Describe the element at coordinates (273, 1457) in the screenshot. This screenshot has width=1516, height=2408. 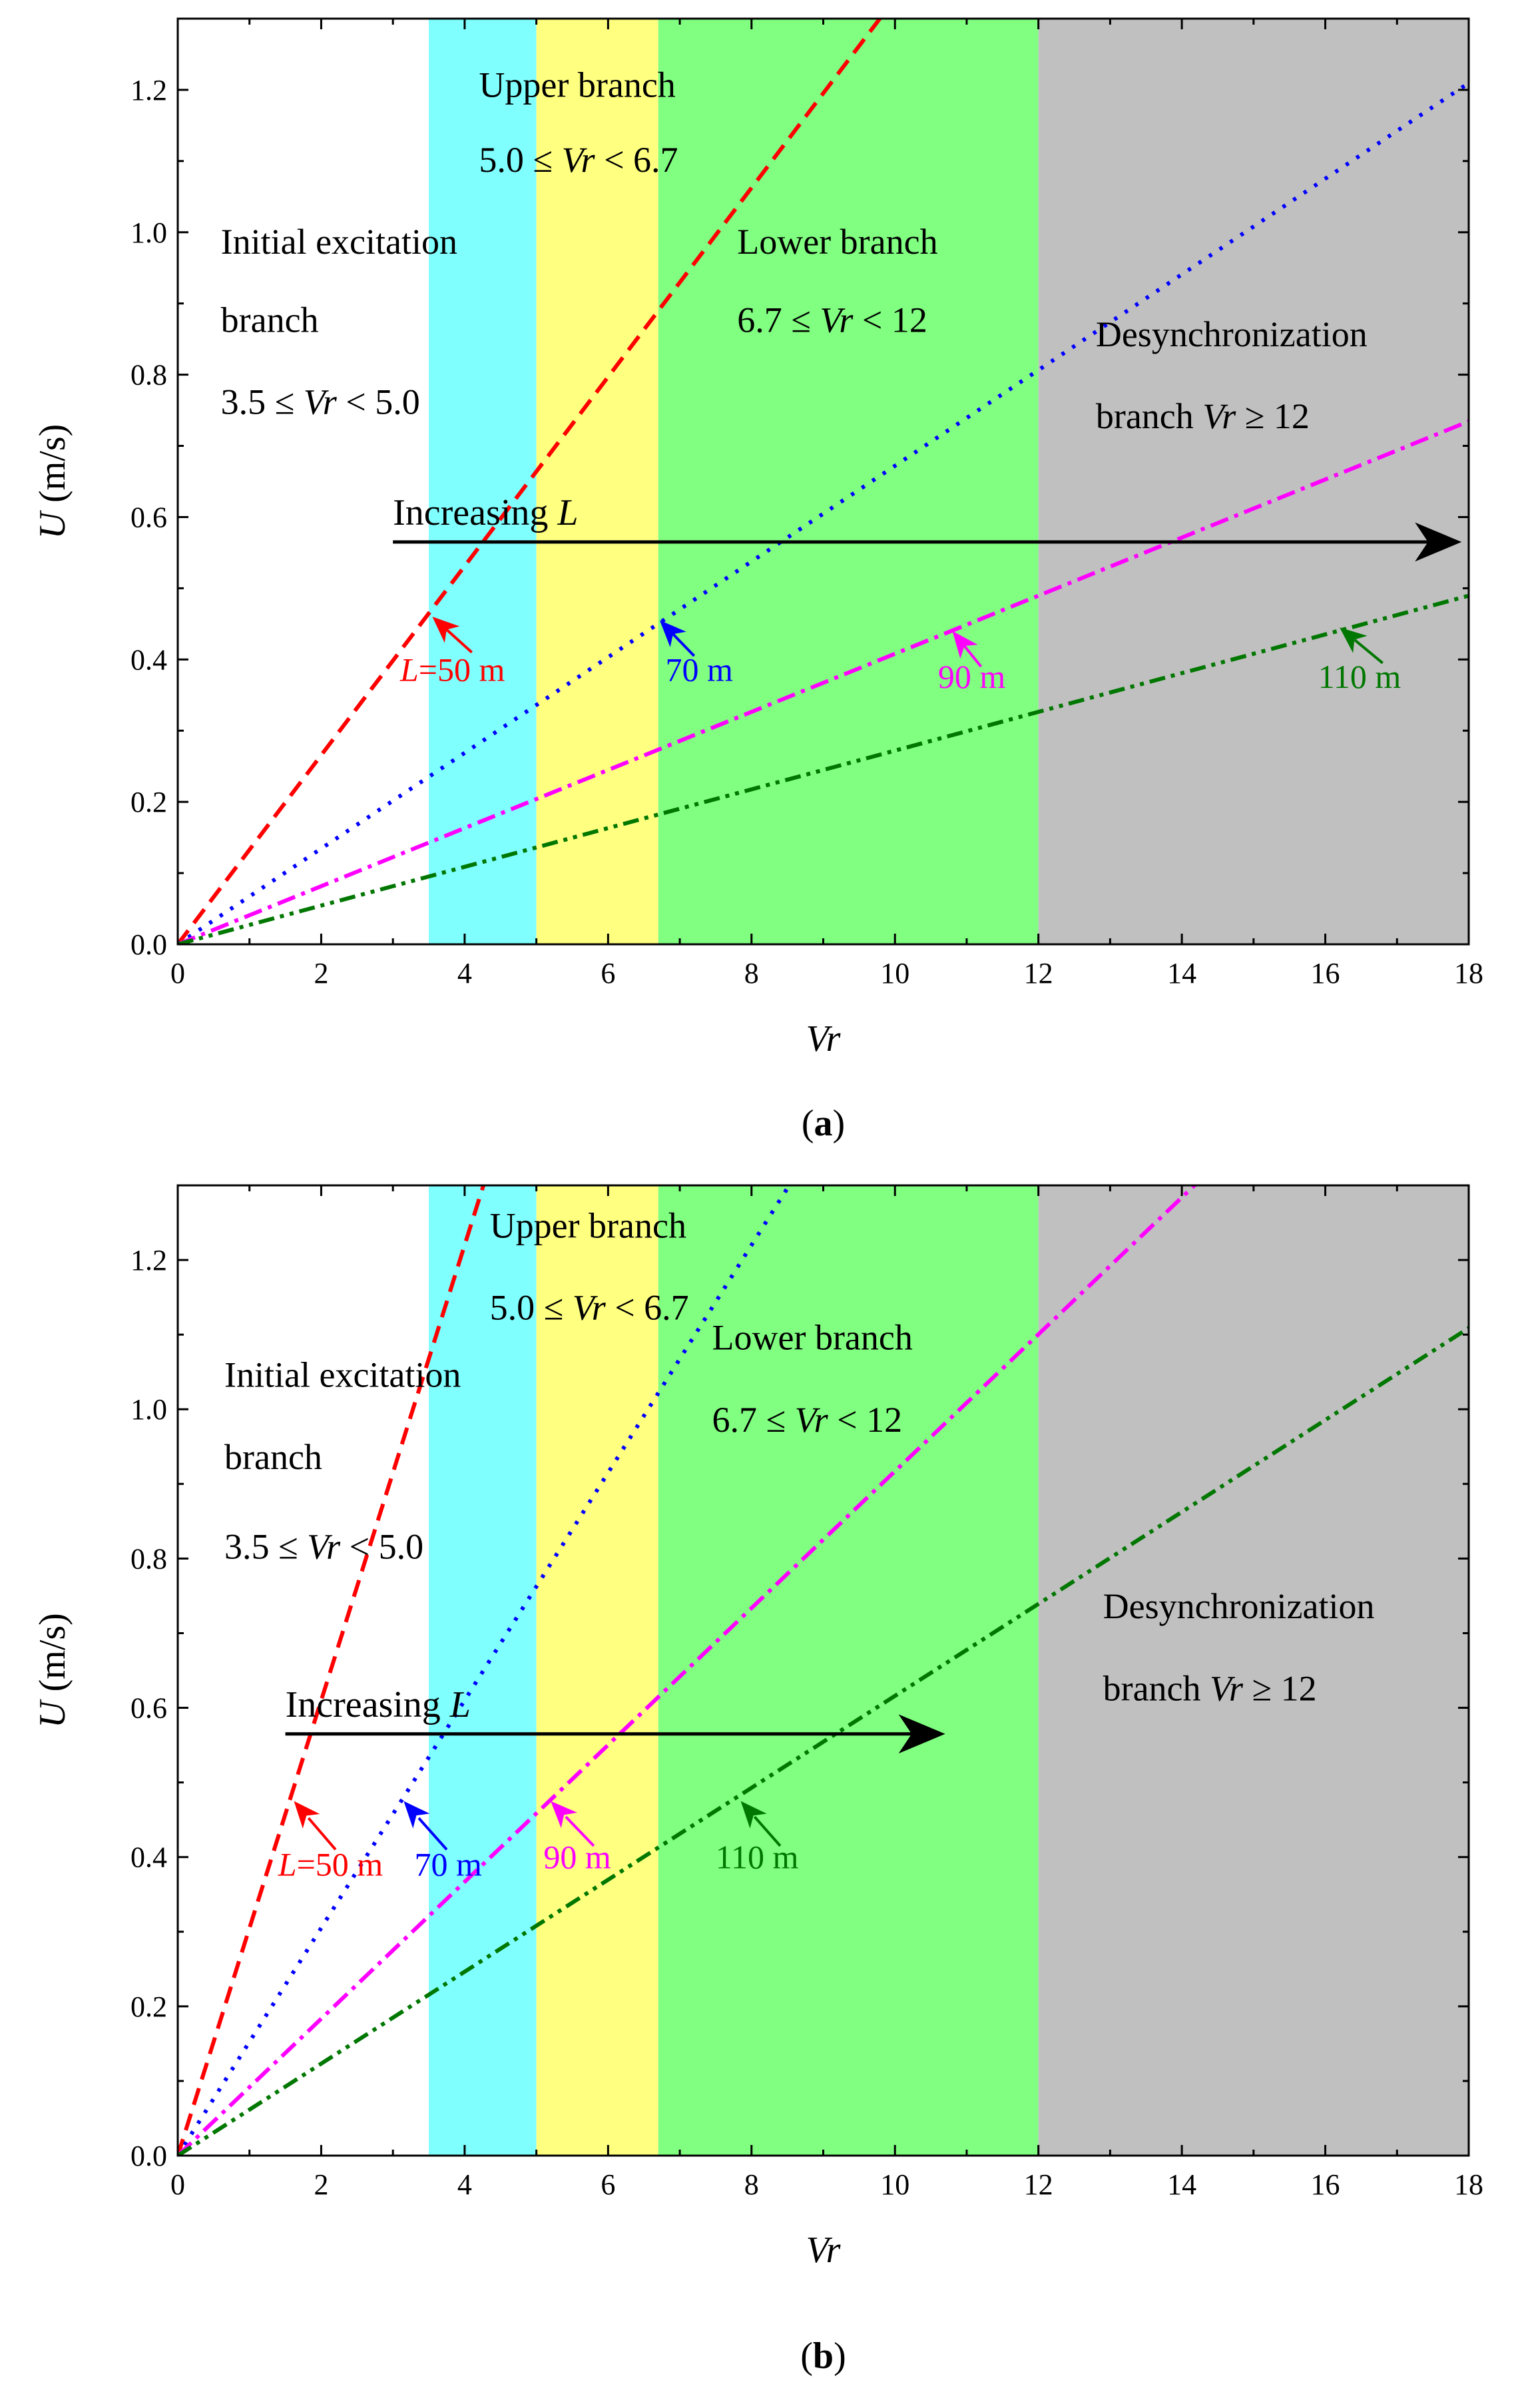
I see `region-label-line: branch` at that location.